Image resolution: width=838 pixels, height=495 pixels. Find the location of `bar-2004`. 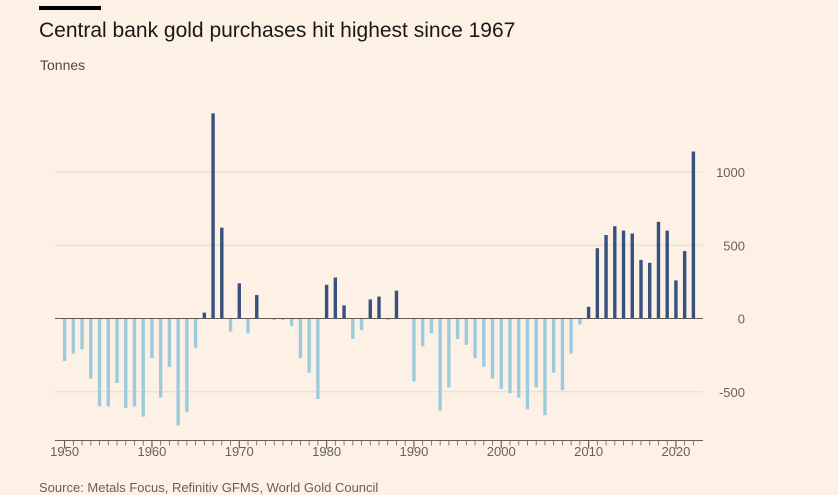

bar-2004 is located at coordinates (536, 353).